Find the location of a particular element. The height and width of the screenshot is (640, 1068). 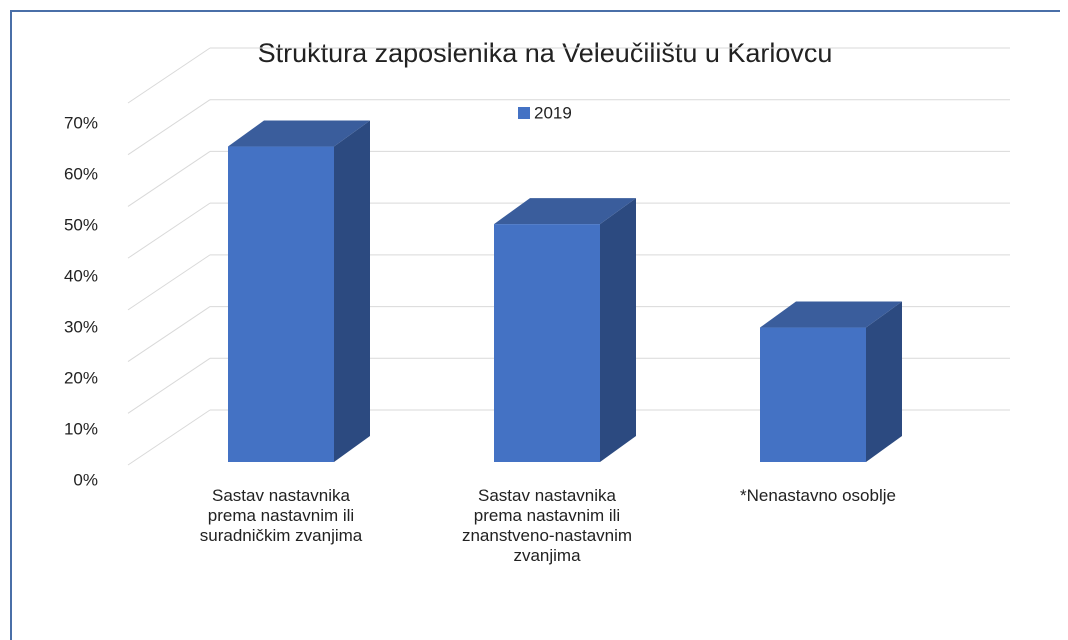

y-tick-label: 30% is located at coordinates (81, 326).